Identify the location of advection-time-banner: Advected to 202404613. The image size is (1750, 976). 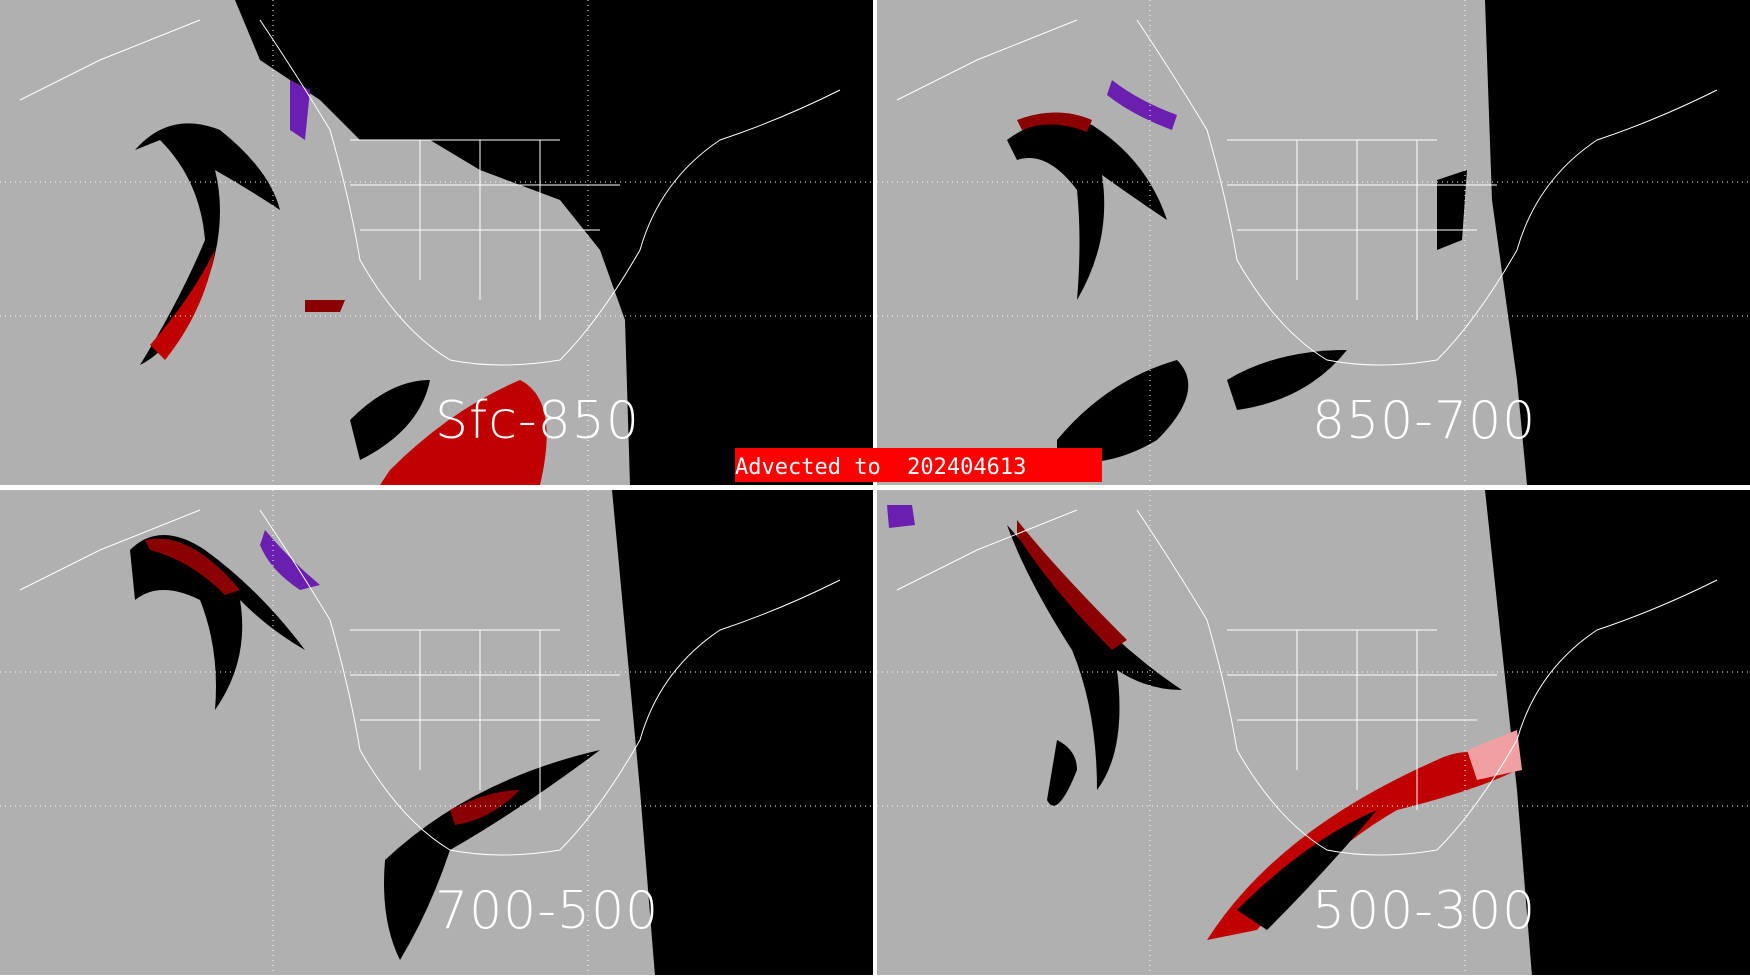
(918, 465).